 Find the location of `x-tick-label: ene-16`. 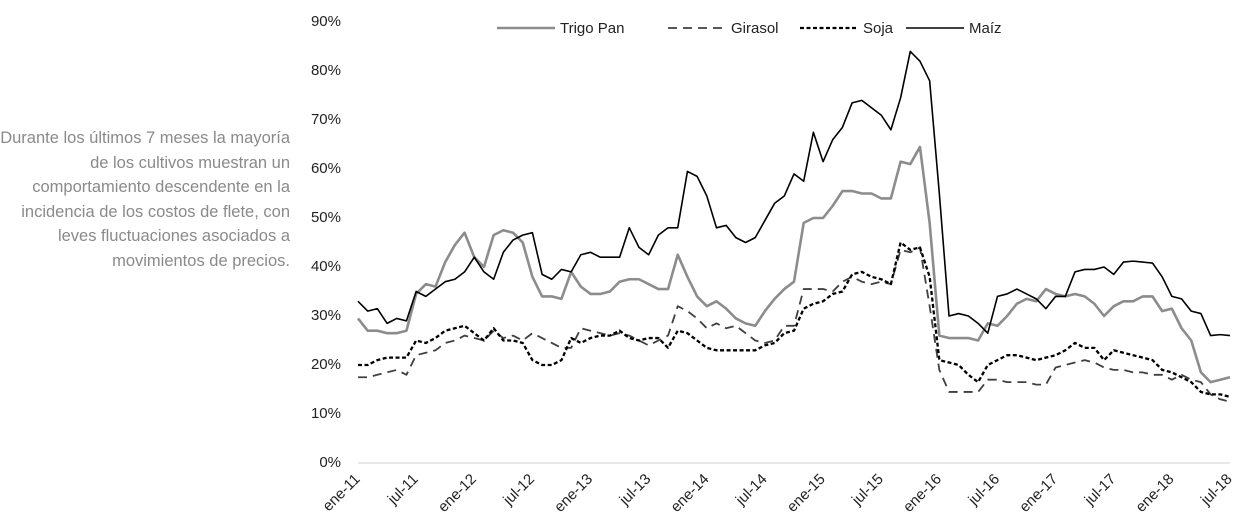

x-tick-label: ene-16 is located at coordinates (922, 493).